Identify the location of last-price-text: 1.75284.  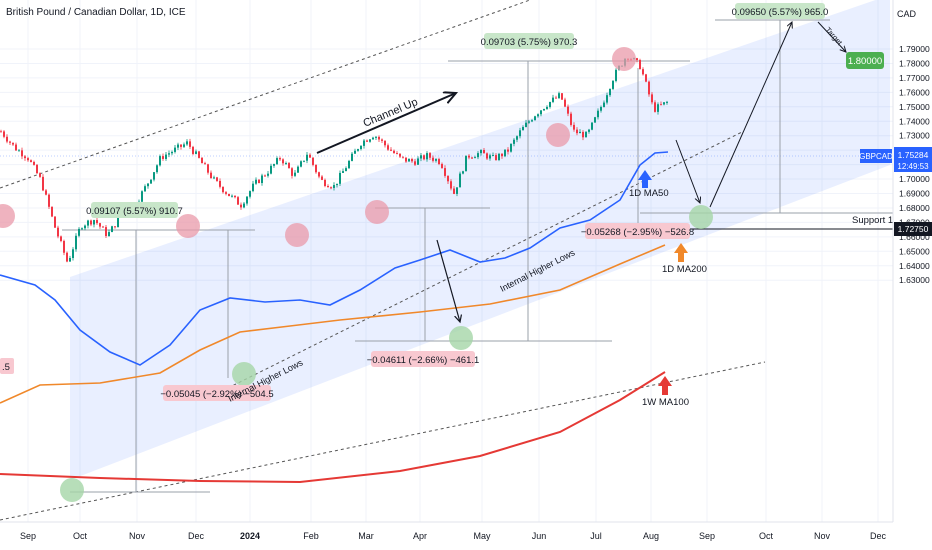
(913, 155).